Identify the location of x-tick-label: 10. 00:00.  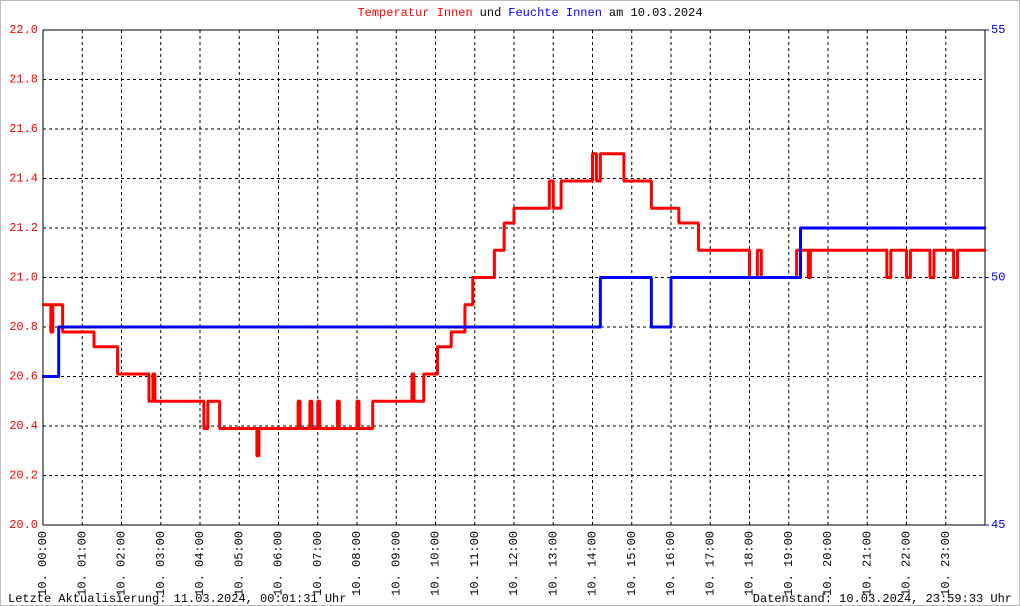
(43, 563).